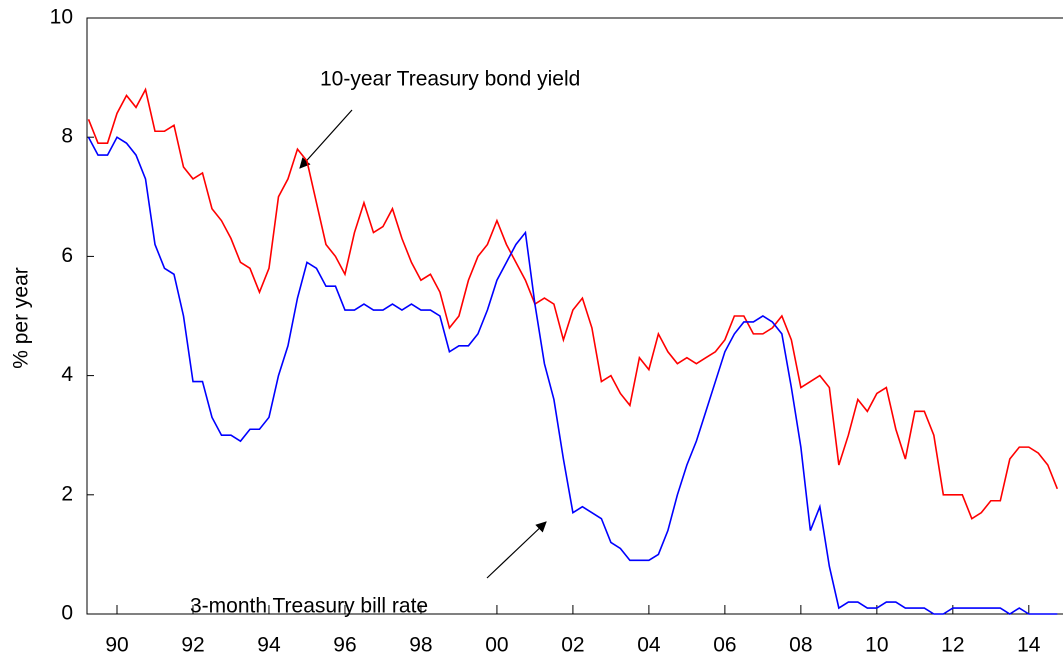  Describe the element at coordinates (572, 645) in the screenshot. I see `x-tick-label: 02` at that location.